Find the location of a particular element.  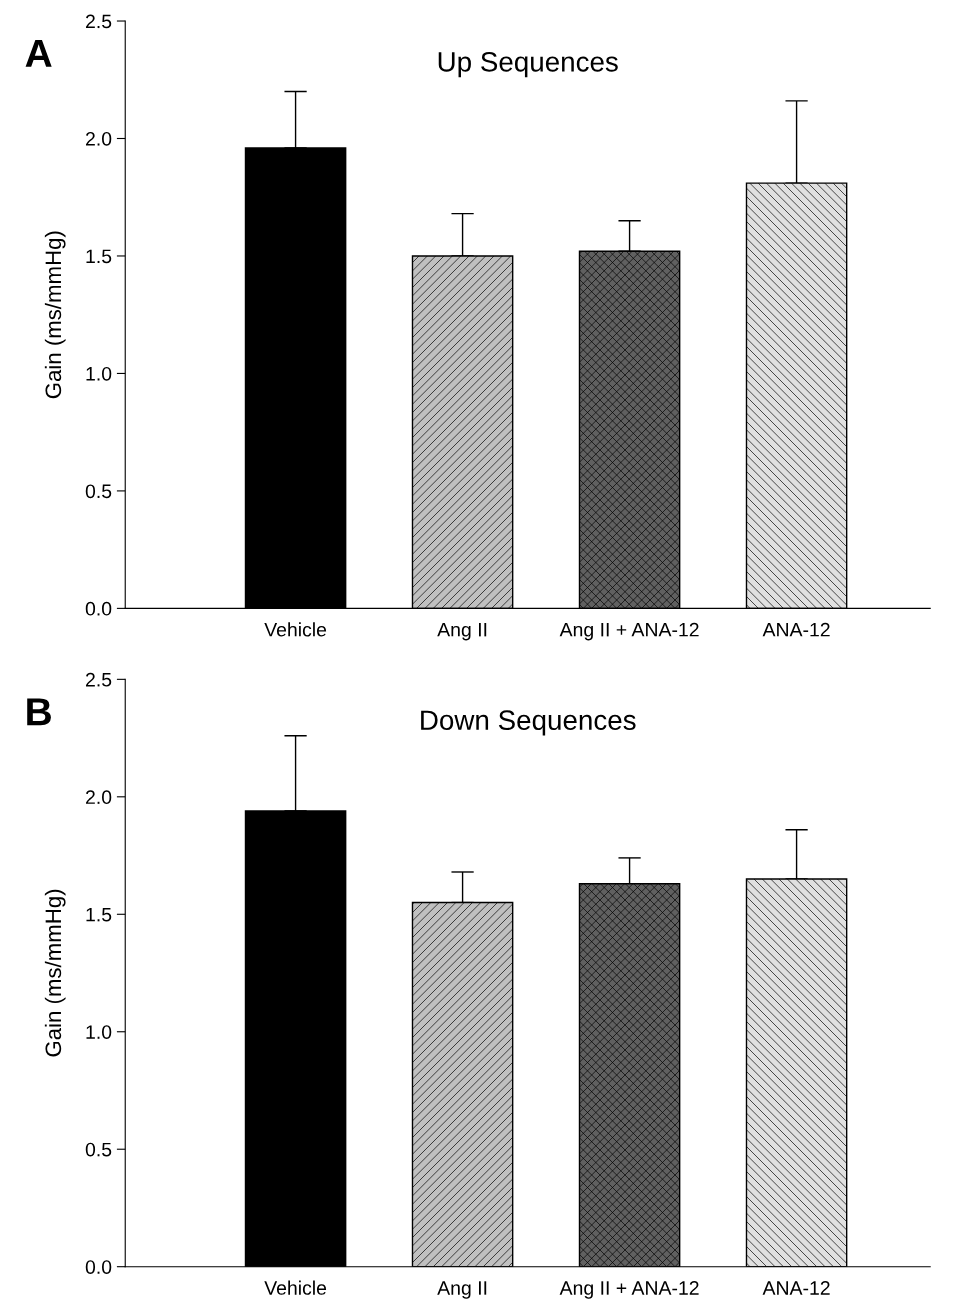

text: A is located at coordinates (38, 53).